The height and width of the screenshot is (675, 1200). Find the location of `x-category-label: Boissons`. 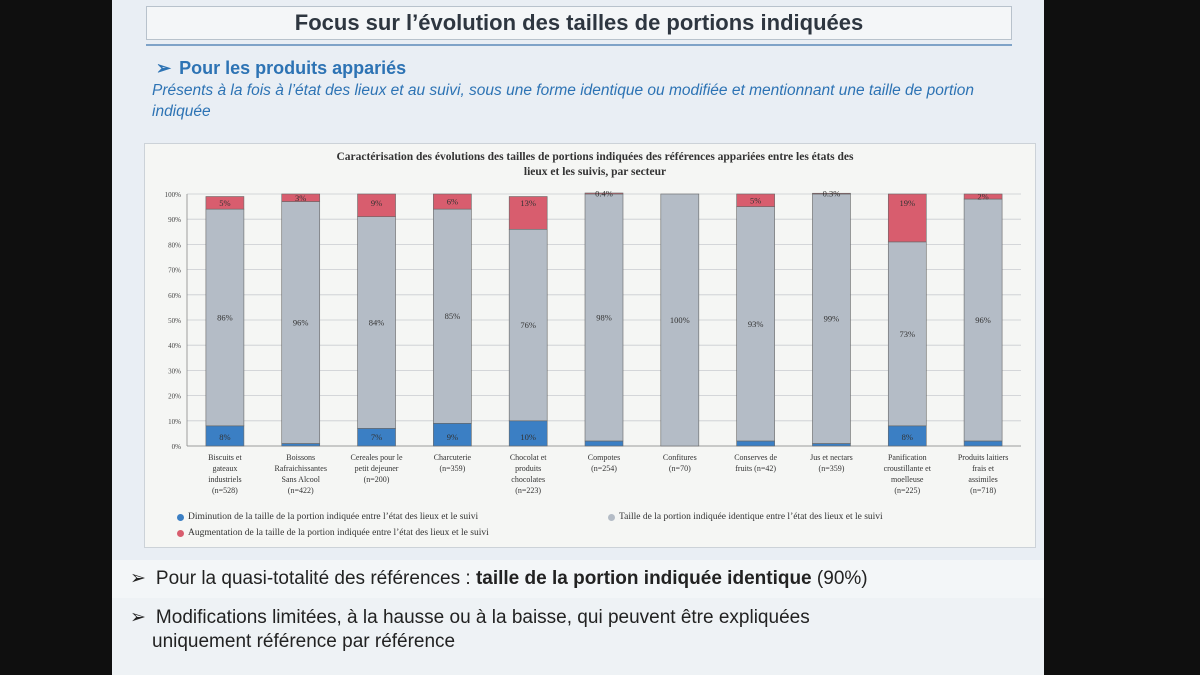

x-category-label: Boissons is located at coordinates (300, 457).